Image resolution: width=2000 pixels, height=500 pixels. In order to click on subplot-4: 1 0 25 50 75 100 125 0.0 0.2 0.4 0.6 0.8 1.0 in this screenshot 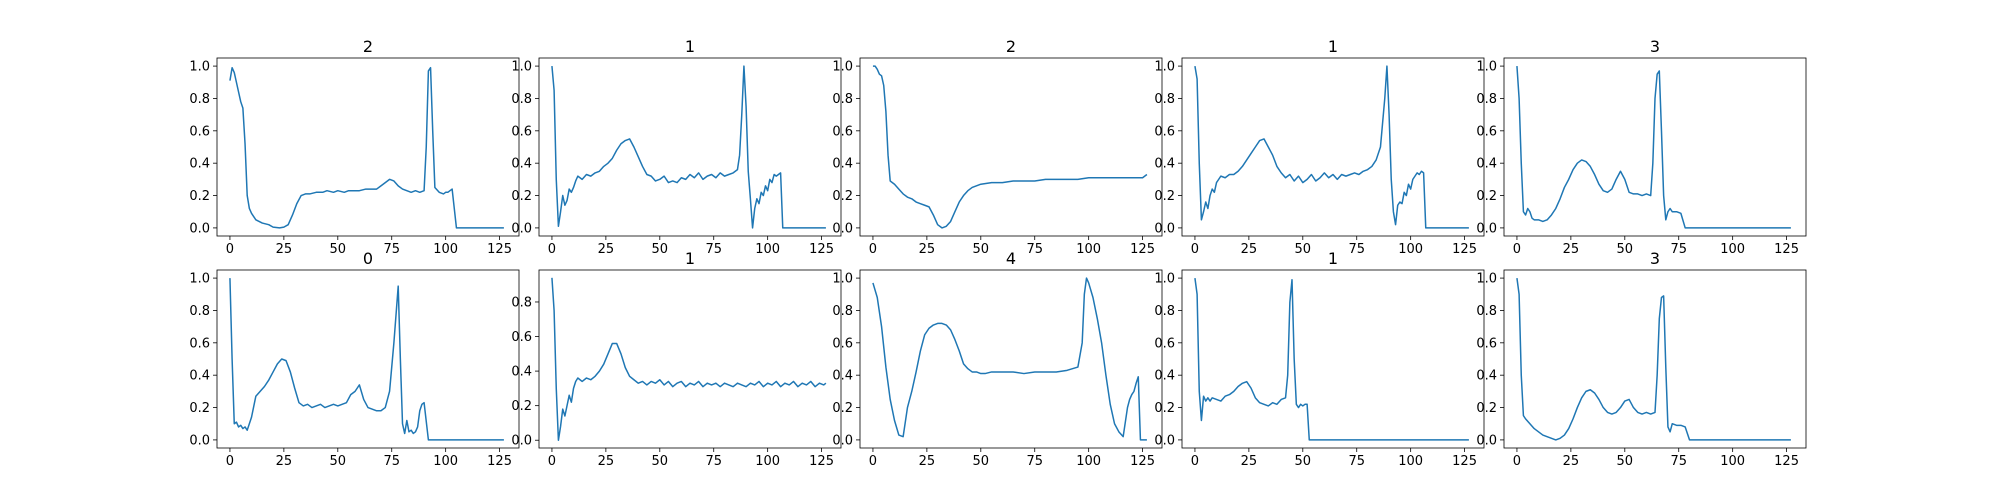, I will do `click(1319, 147)`.